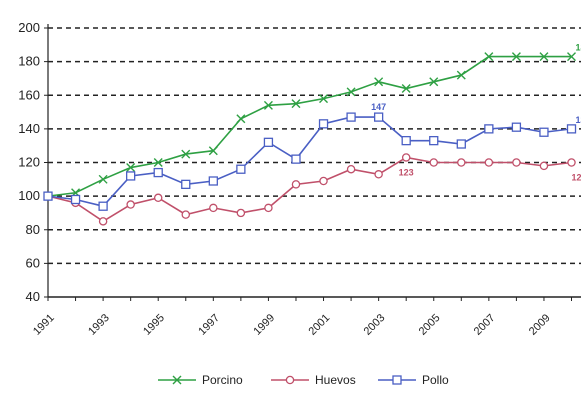  Describe the element at coordinates (33, 296) in the screenshot. I see `y-tick-label: 40` at that location.